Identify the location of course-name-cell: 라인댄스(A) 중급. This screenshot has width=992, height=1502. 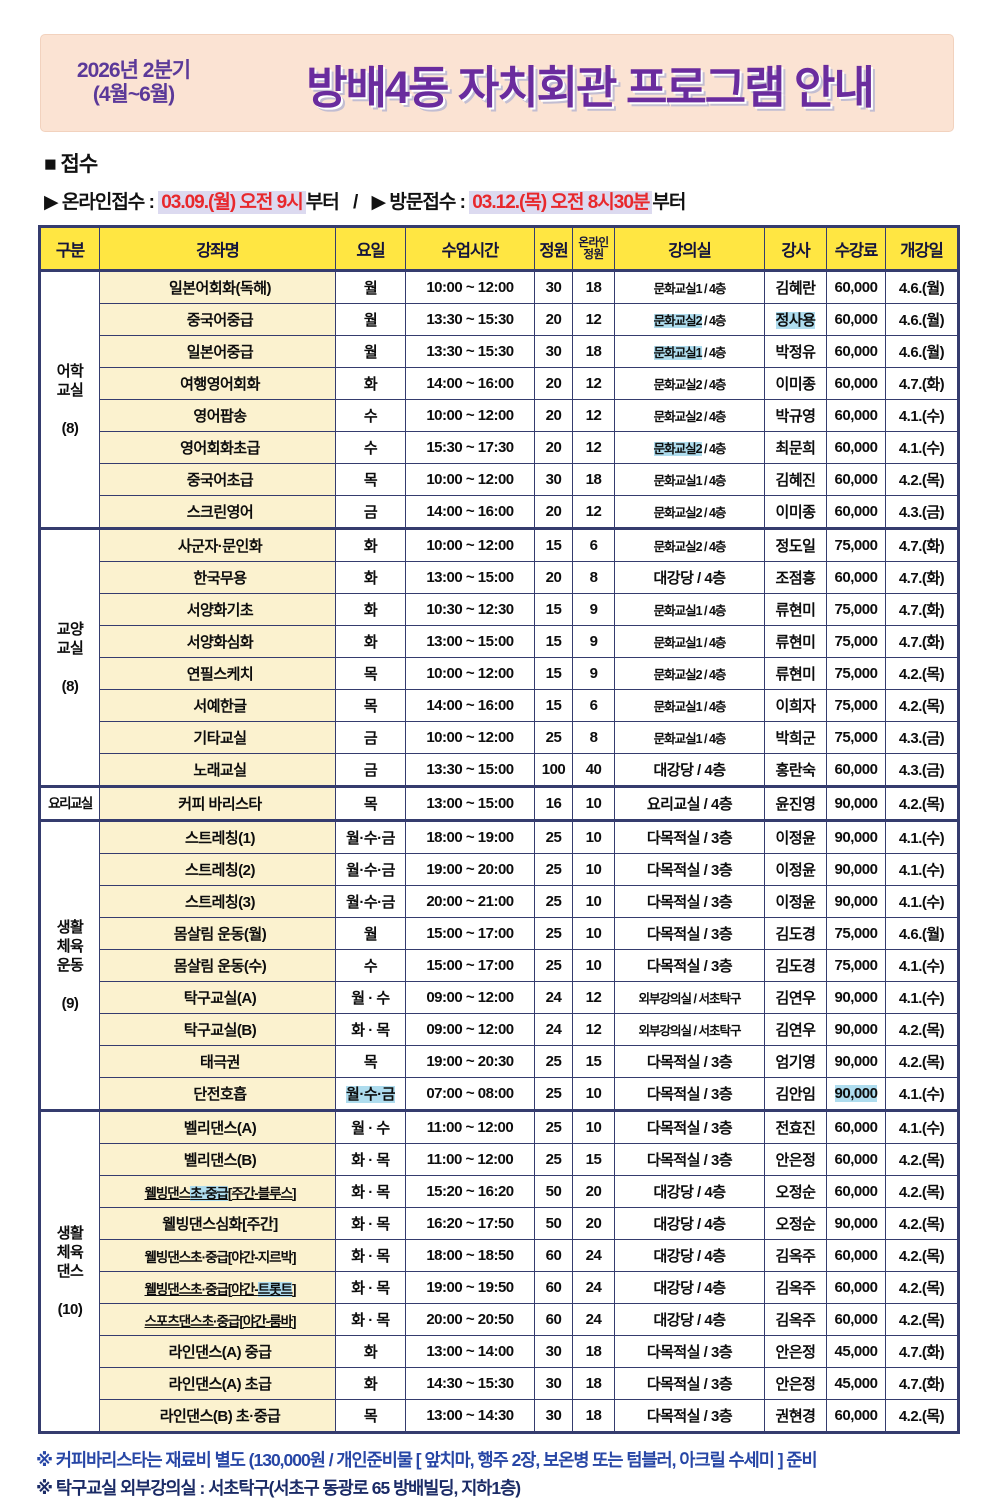
(217, 1351).